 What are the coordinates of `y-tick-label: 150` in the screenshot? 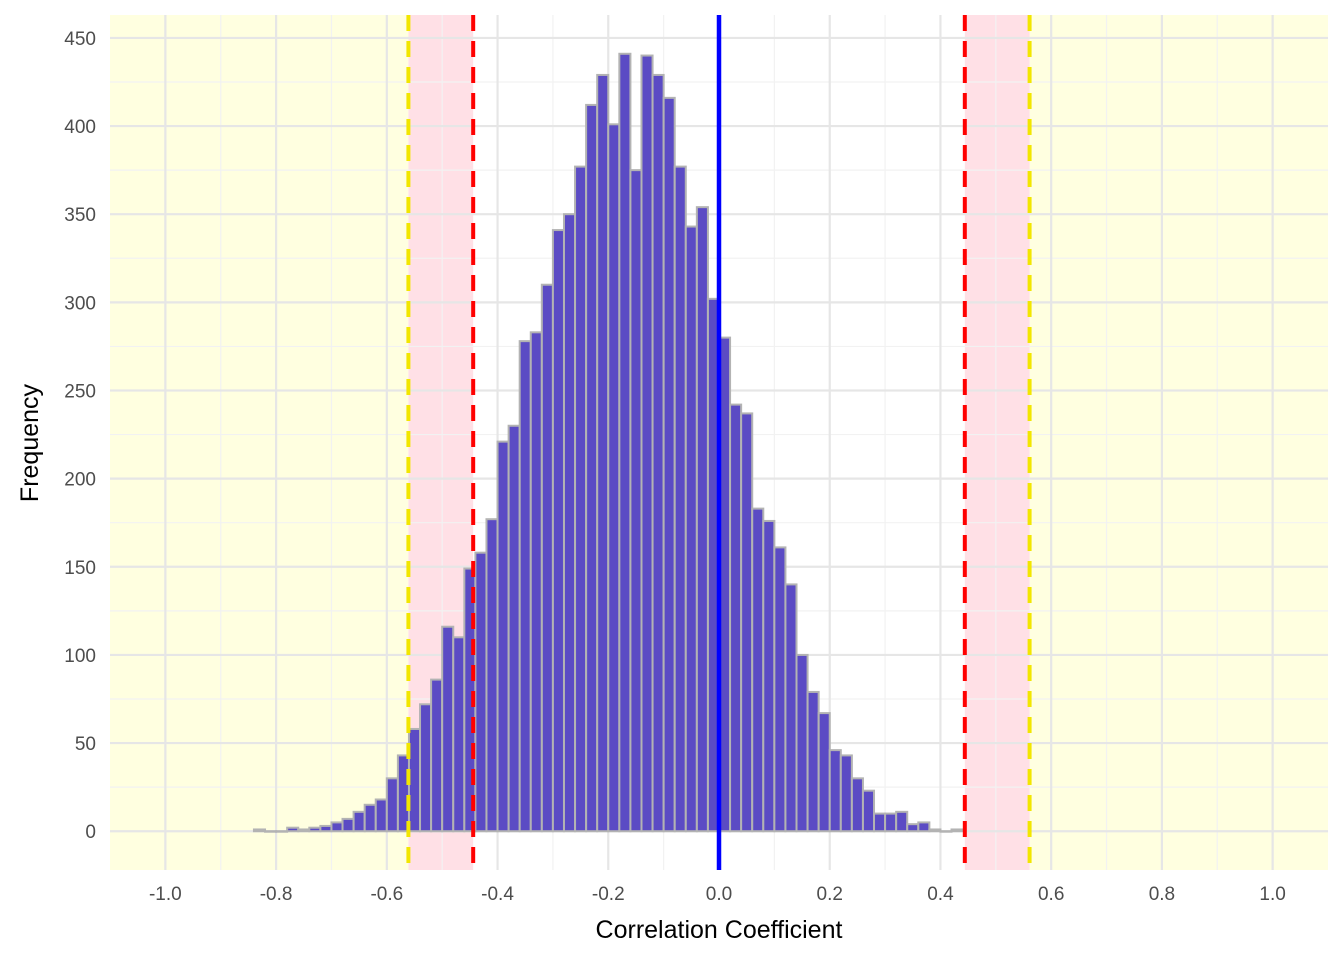 It's located at (80, 568).